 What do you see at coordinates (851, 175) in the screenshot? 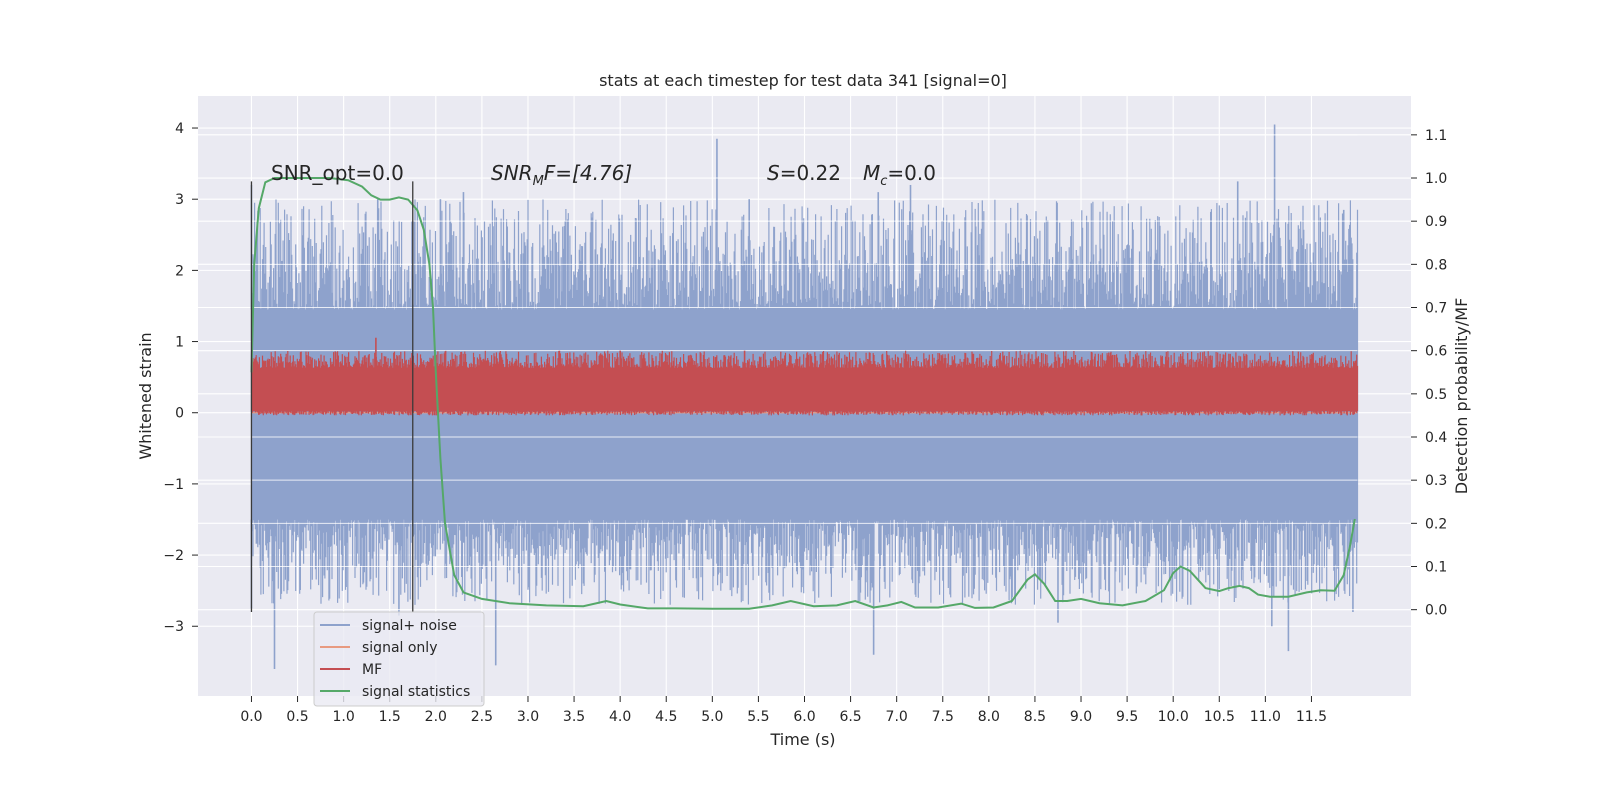
I see `s-mc-annotation: S=0.22 Mc=0.0` at bounding box center [851, 175].